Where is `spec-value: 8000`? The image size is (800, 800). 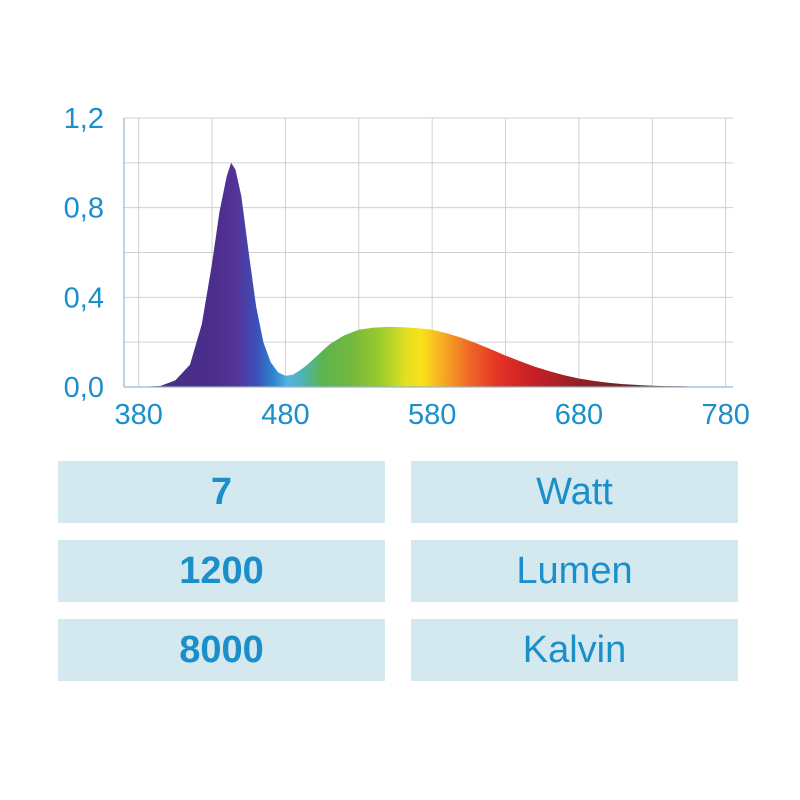
spec-value: 8000 is located at coordinates (221, 650).